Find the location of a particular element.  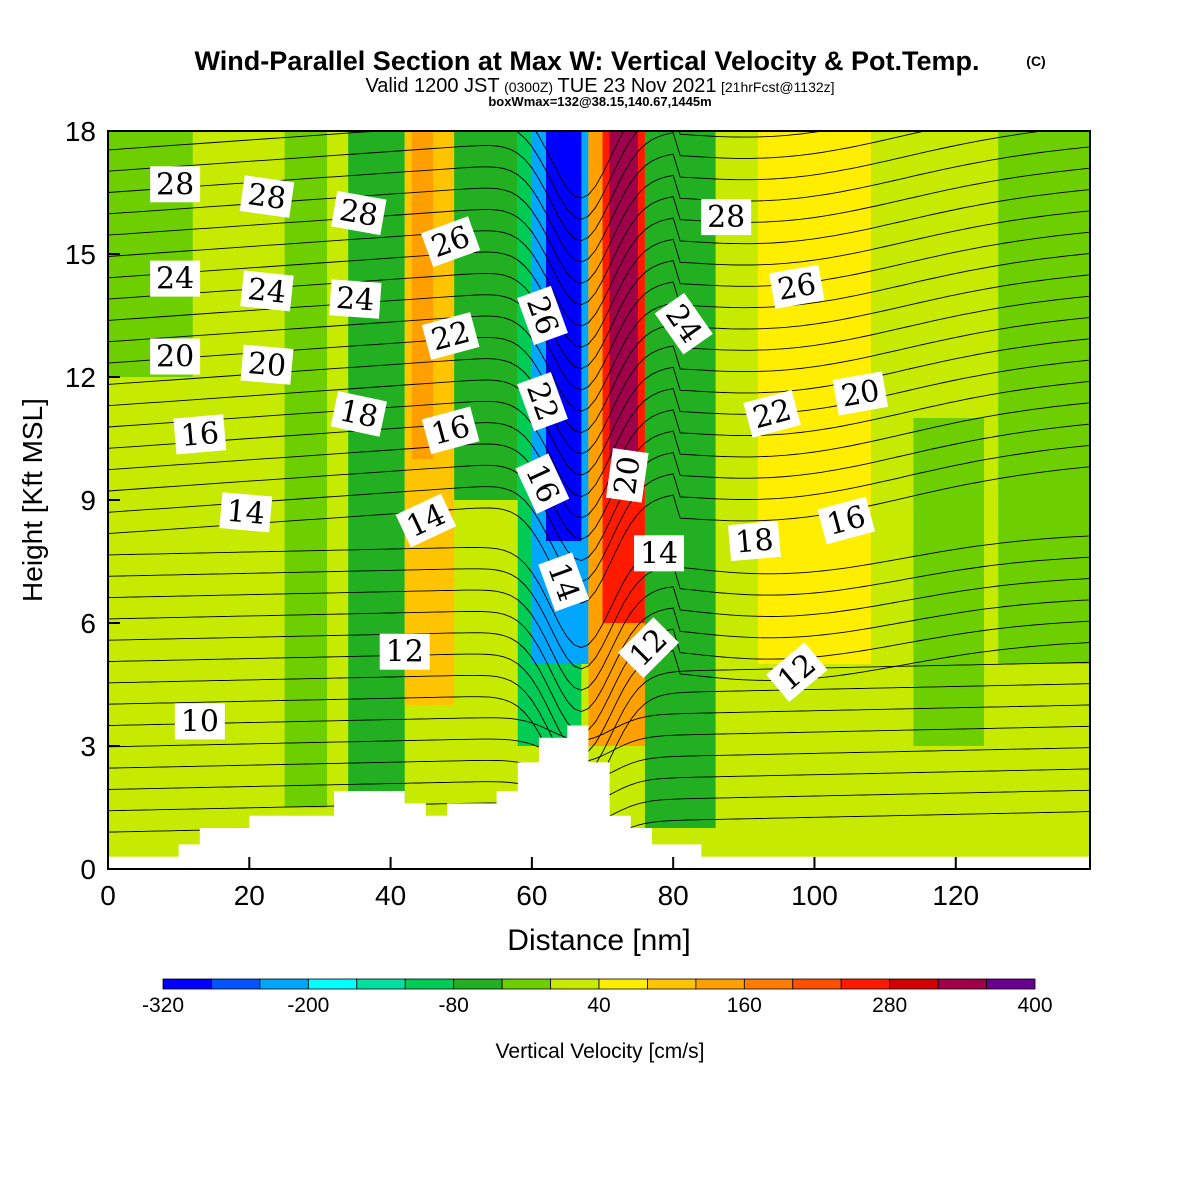

valid-prefix: Valid 1200 JST is located at coordinates (432, 86).